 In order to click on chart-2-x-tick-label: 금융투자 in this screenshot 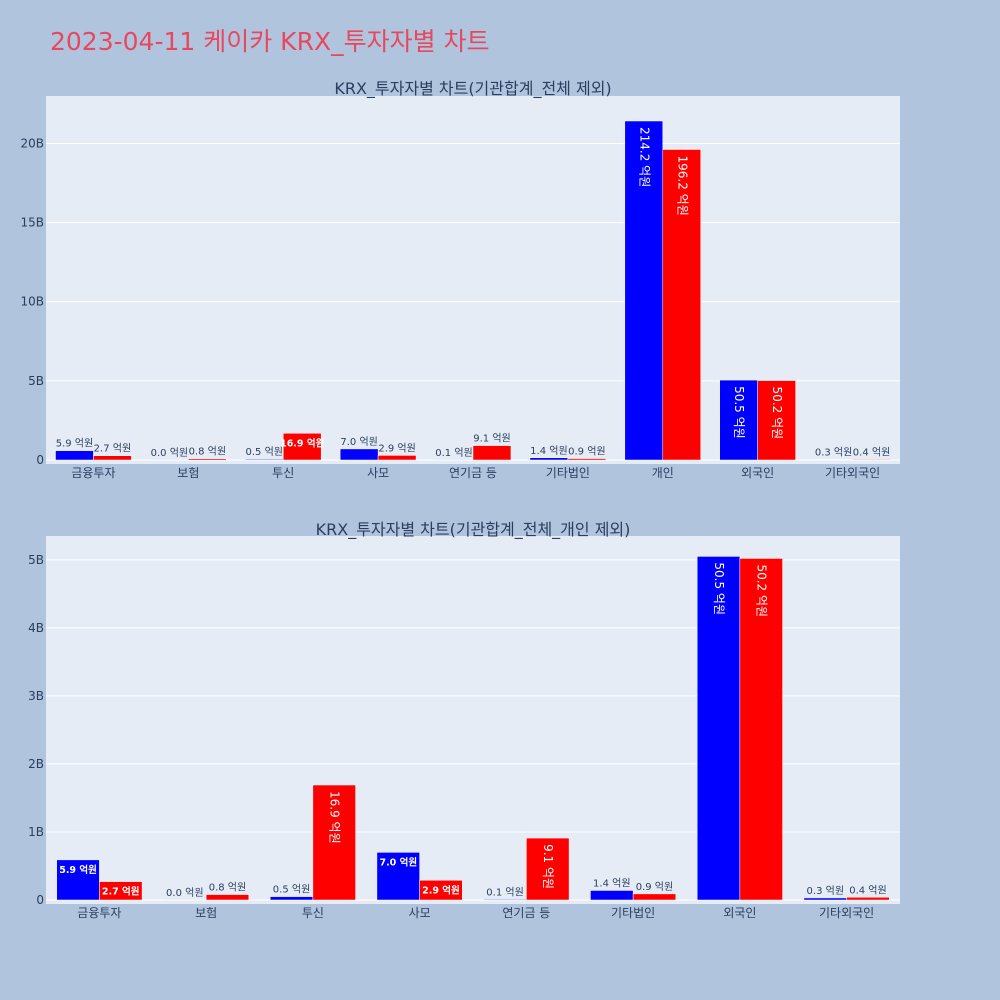, I will do `click(99, 913)`.